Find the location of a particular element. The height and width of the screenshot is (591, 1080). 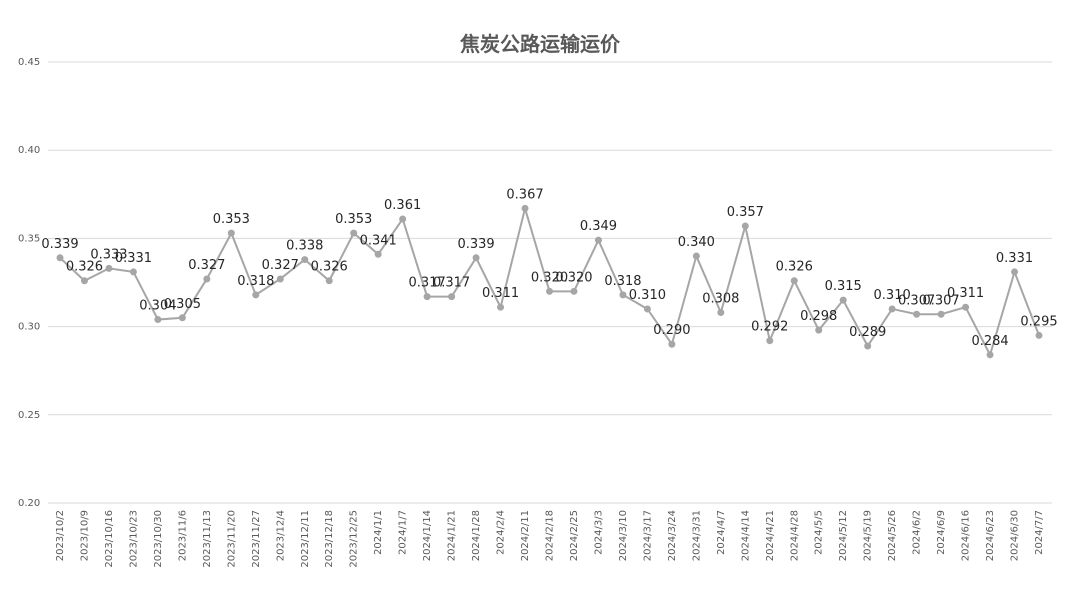

x-tick-label: 2024/7/7 is located at coordinates (1039, 532).